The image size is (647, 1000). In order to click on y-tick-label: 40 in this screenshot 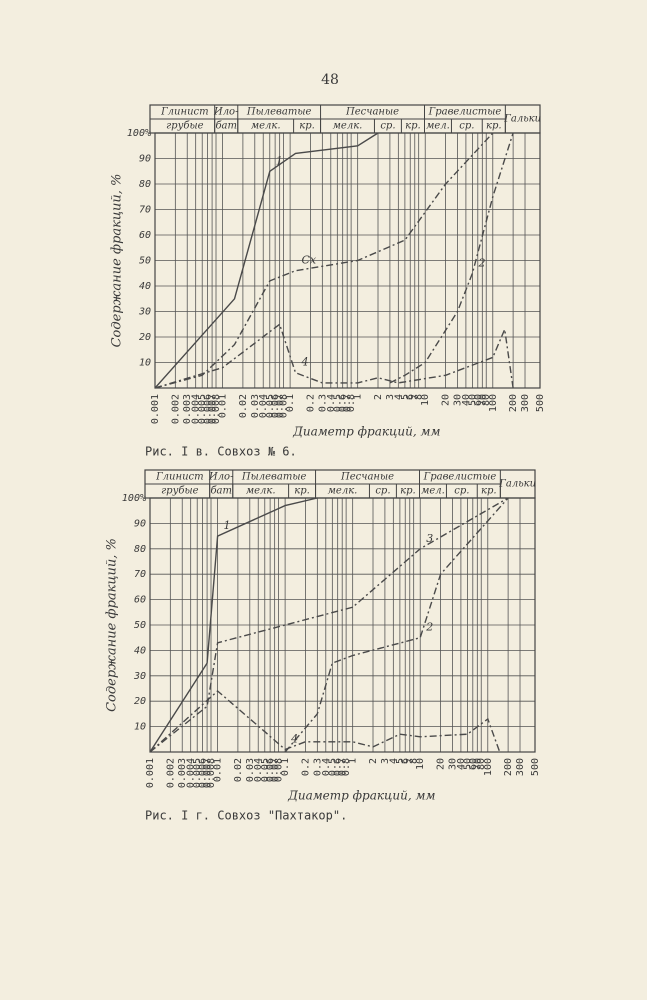, I will do `click(145, 286)`.